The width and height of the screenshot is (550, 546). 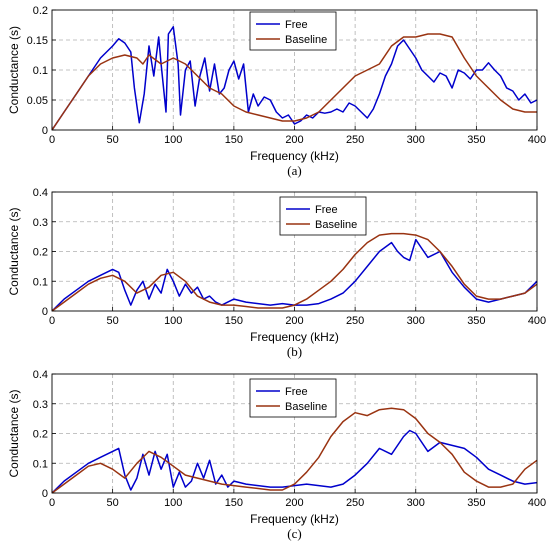 I want to click on panel-caption: (a), so click(x=294, y=170).